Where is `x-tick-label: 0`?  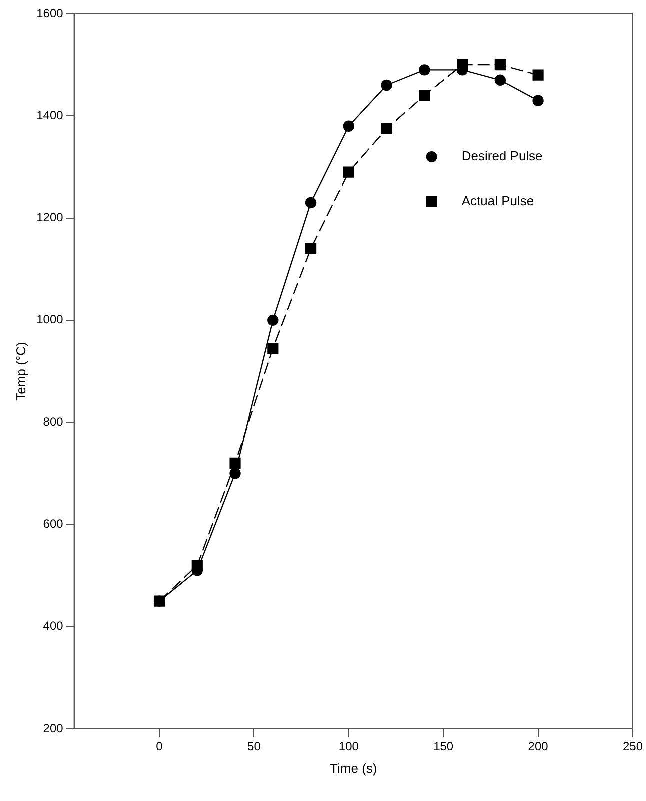
x-tick-label: 0 is located at coordinates (160, 747).